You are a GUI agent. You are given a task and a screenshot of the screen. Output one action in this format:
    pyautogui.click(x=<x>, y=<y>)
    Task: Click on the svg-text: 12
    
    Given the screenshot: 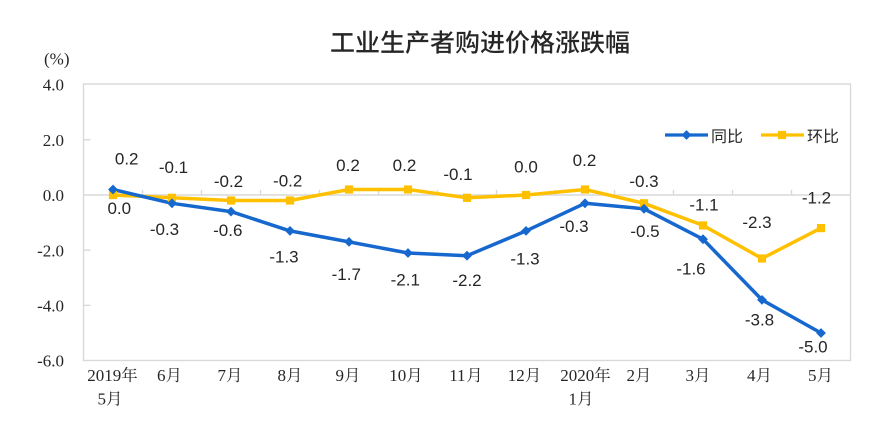 What is the action you would take?
    pyautogui.click(x=516, y=375)
    